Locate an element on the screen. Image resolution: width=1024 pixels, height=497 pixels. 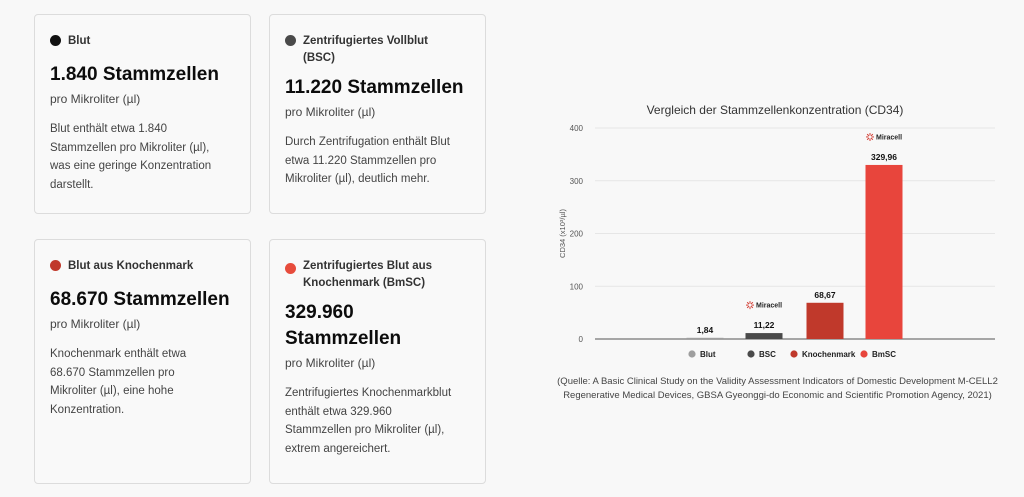
bmsc-dot is located at coordinates (290, 268).